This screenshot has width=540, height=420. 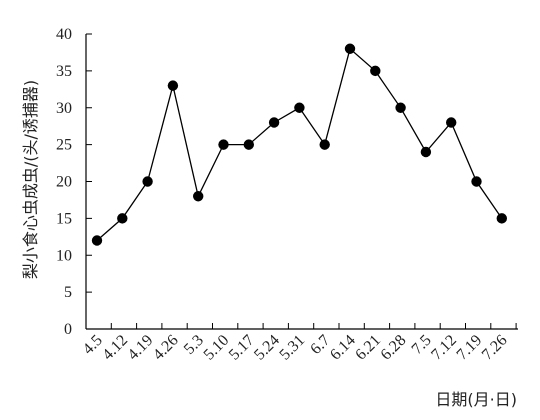 What do you see at coordinates (476, 399) in the screenshot?
I see `x-axis-title: 日期(月·日)` at bounding box center [476, 399].